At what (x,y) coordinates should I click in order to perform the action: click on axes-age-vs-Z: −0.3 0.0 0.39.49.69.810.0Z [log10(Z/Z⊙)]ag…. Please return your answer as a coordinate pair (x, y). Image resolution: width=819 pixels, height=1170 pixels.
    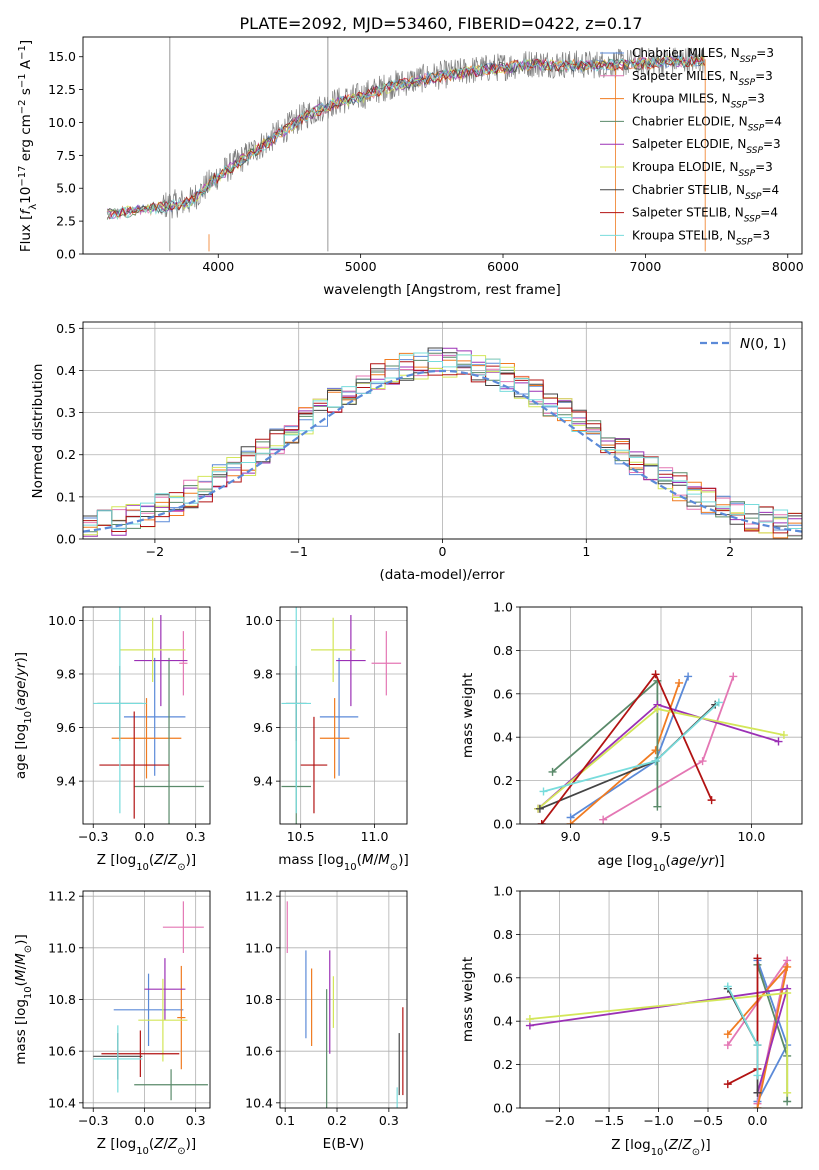
    Looking at the image, I should click on (112, 739).